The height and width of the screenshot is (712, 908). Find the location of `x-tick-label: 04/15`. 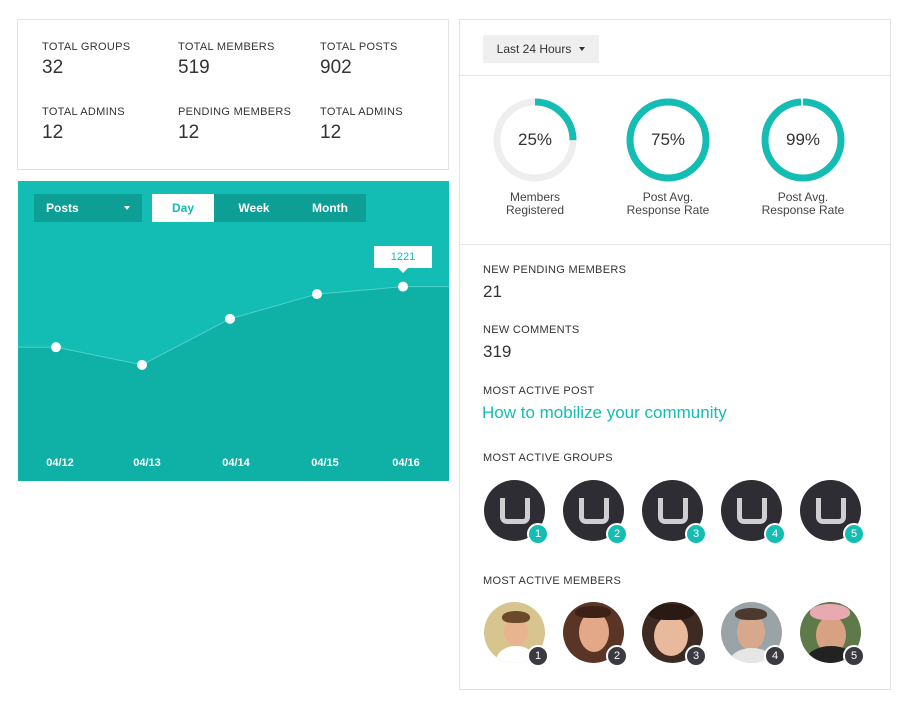

x-tick-label: 04/15 is located at coordinates (325, 463).